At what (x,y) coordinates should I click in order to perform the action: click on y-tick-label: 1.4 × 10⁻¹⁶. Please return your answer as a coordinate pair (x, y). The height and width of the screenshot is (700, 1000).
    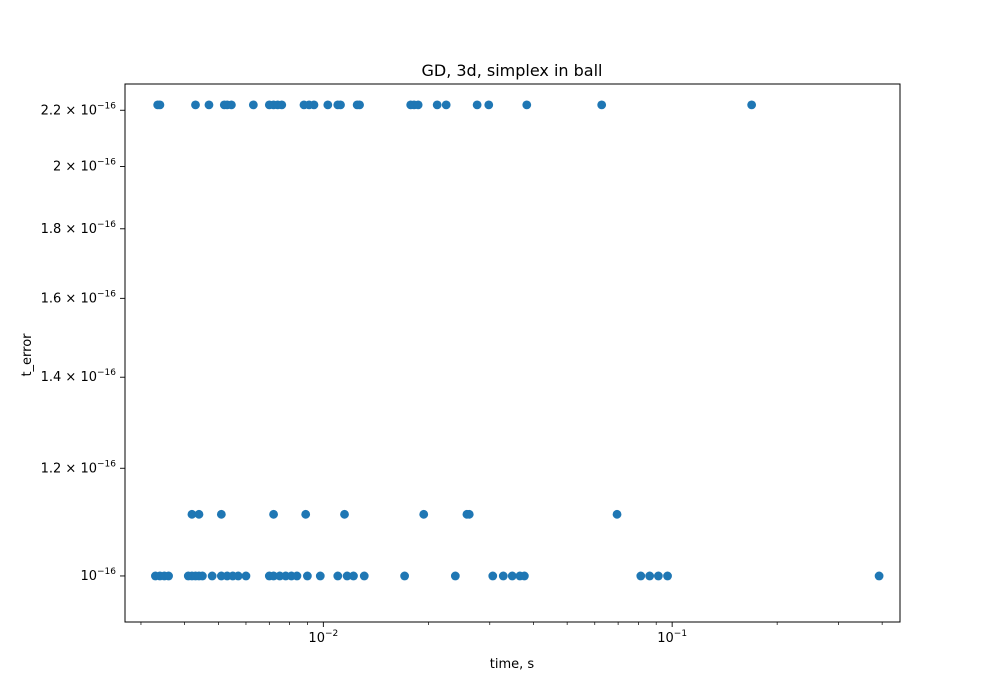
    Looking at the image, I should click on (79, 376).